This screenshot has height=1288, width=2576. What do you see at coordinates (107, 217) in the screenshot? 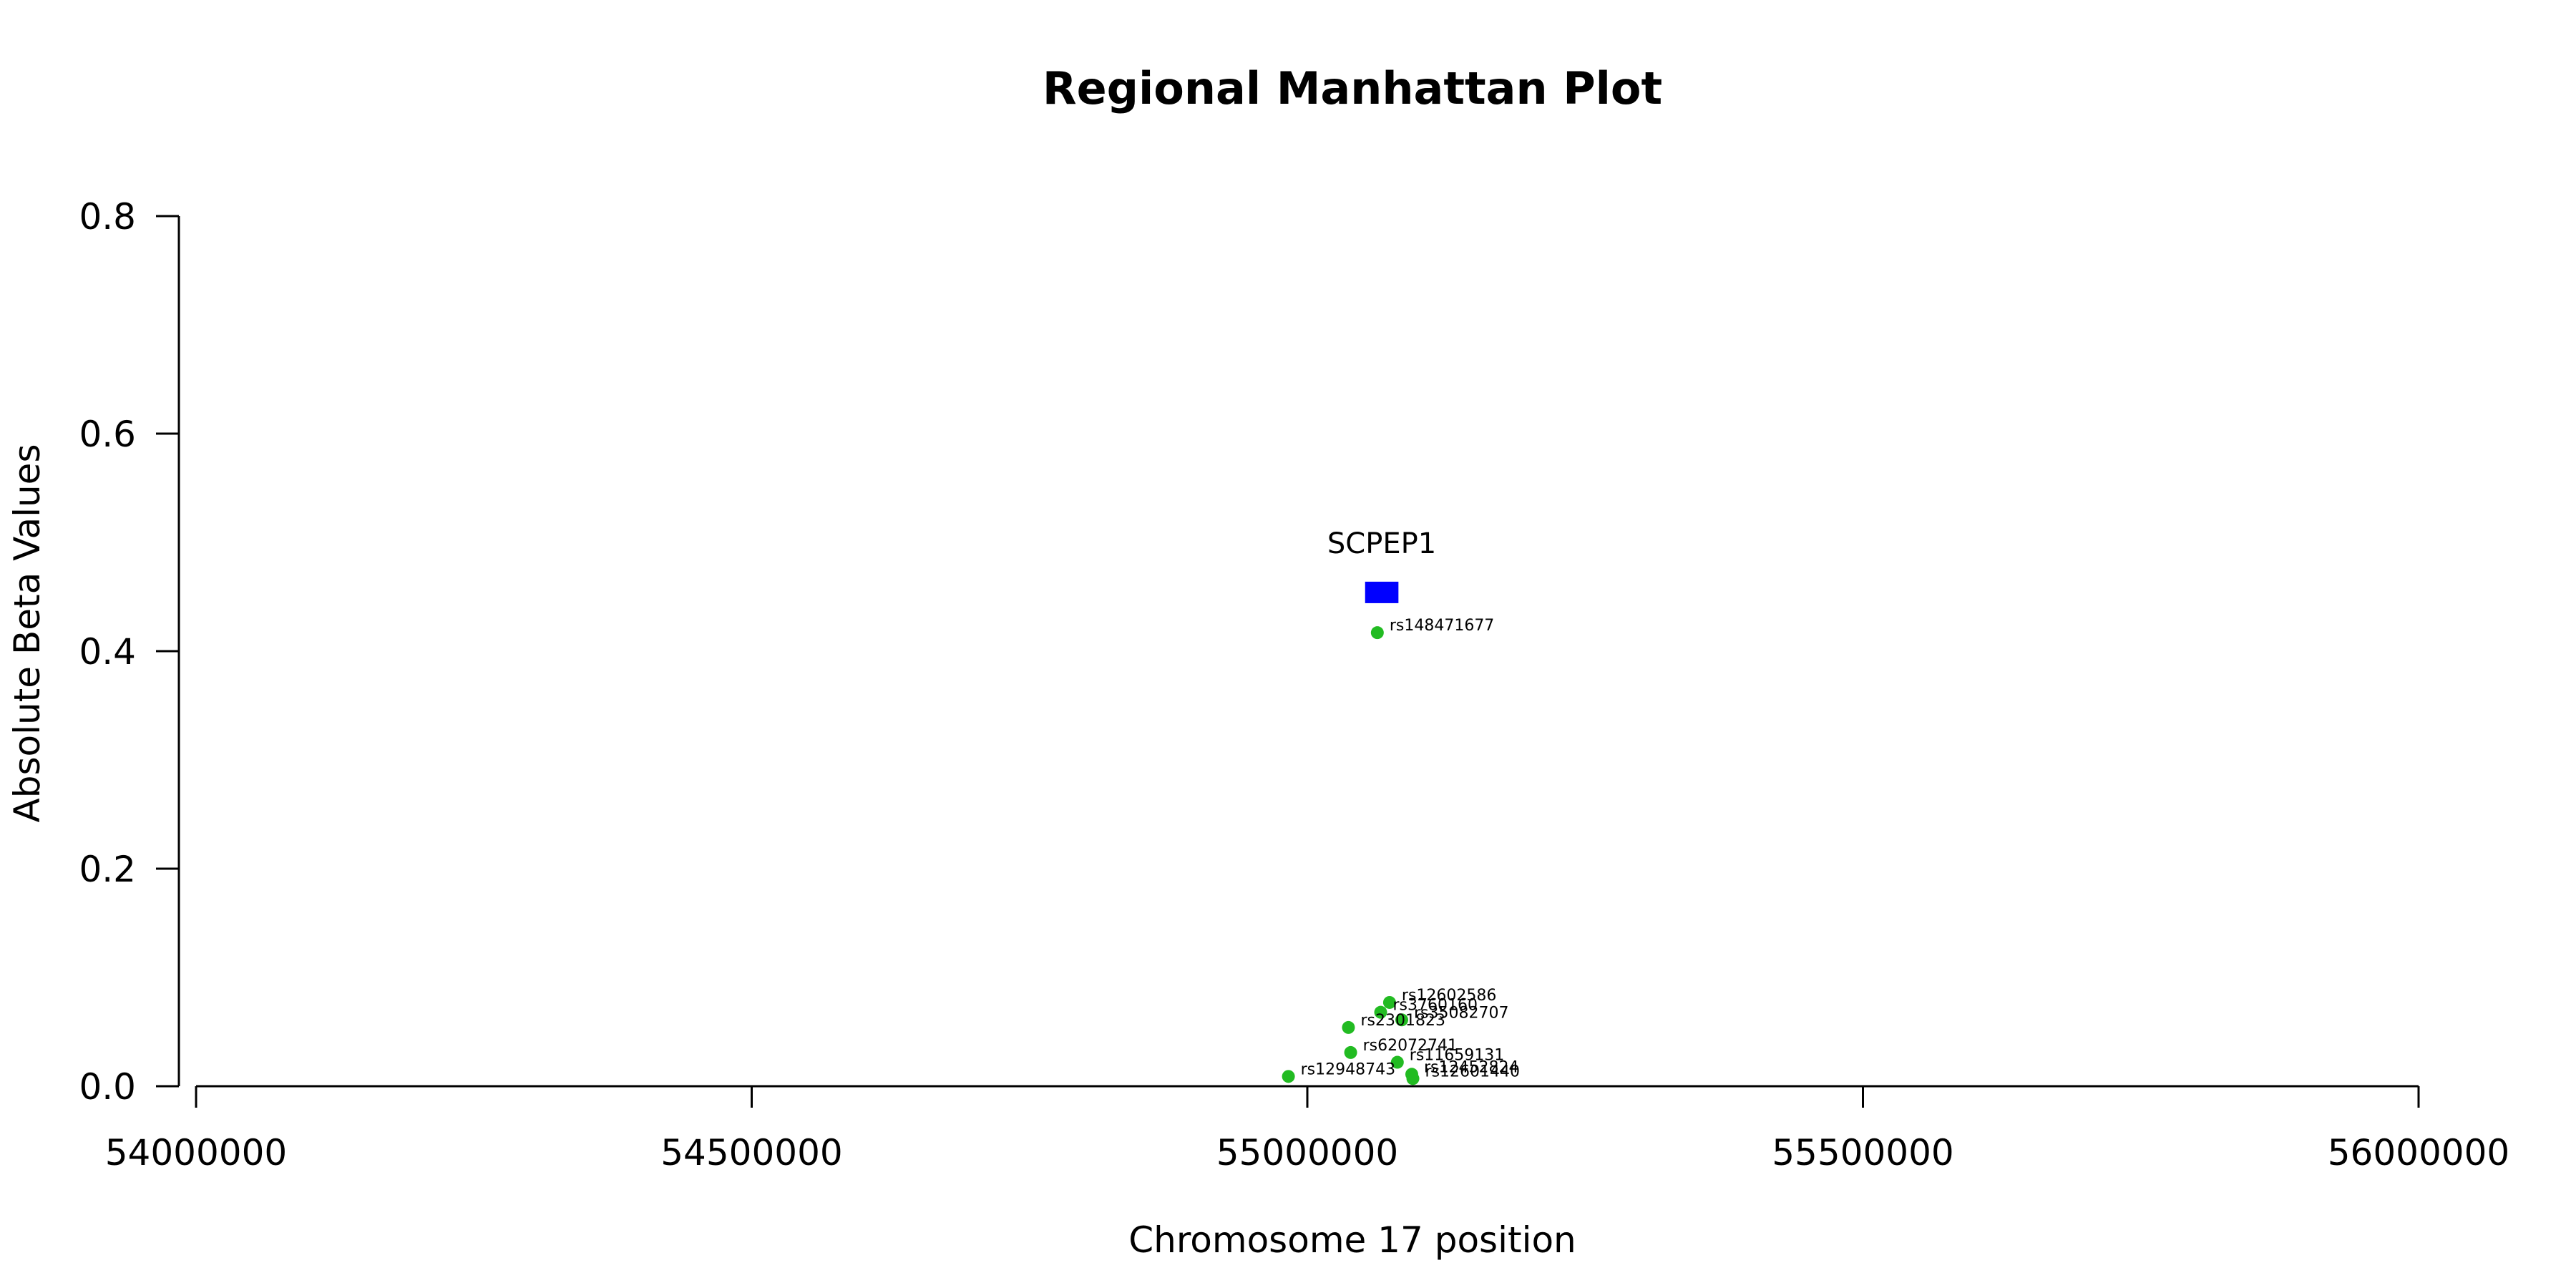
I see `y-tick-label: 0.8` at bounding box center [107, 217].